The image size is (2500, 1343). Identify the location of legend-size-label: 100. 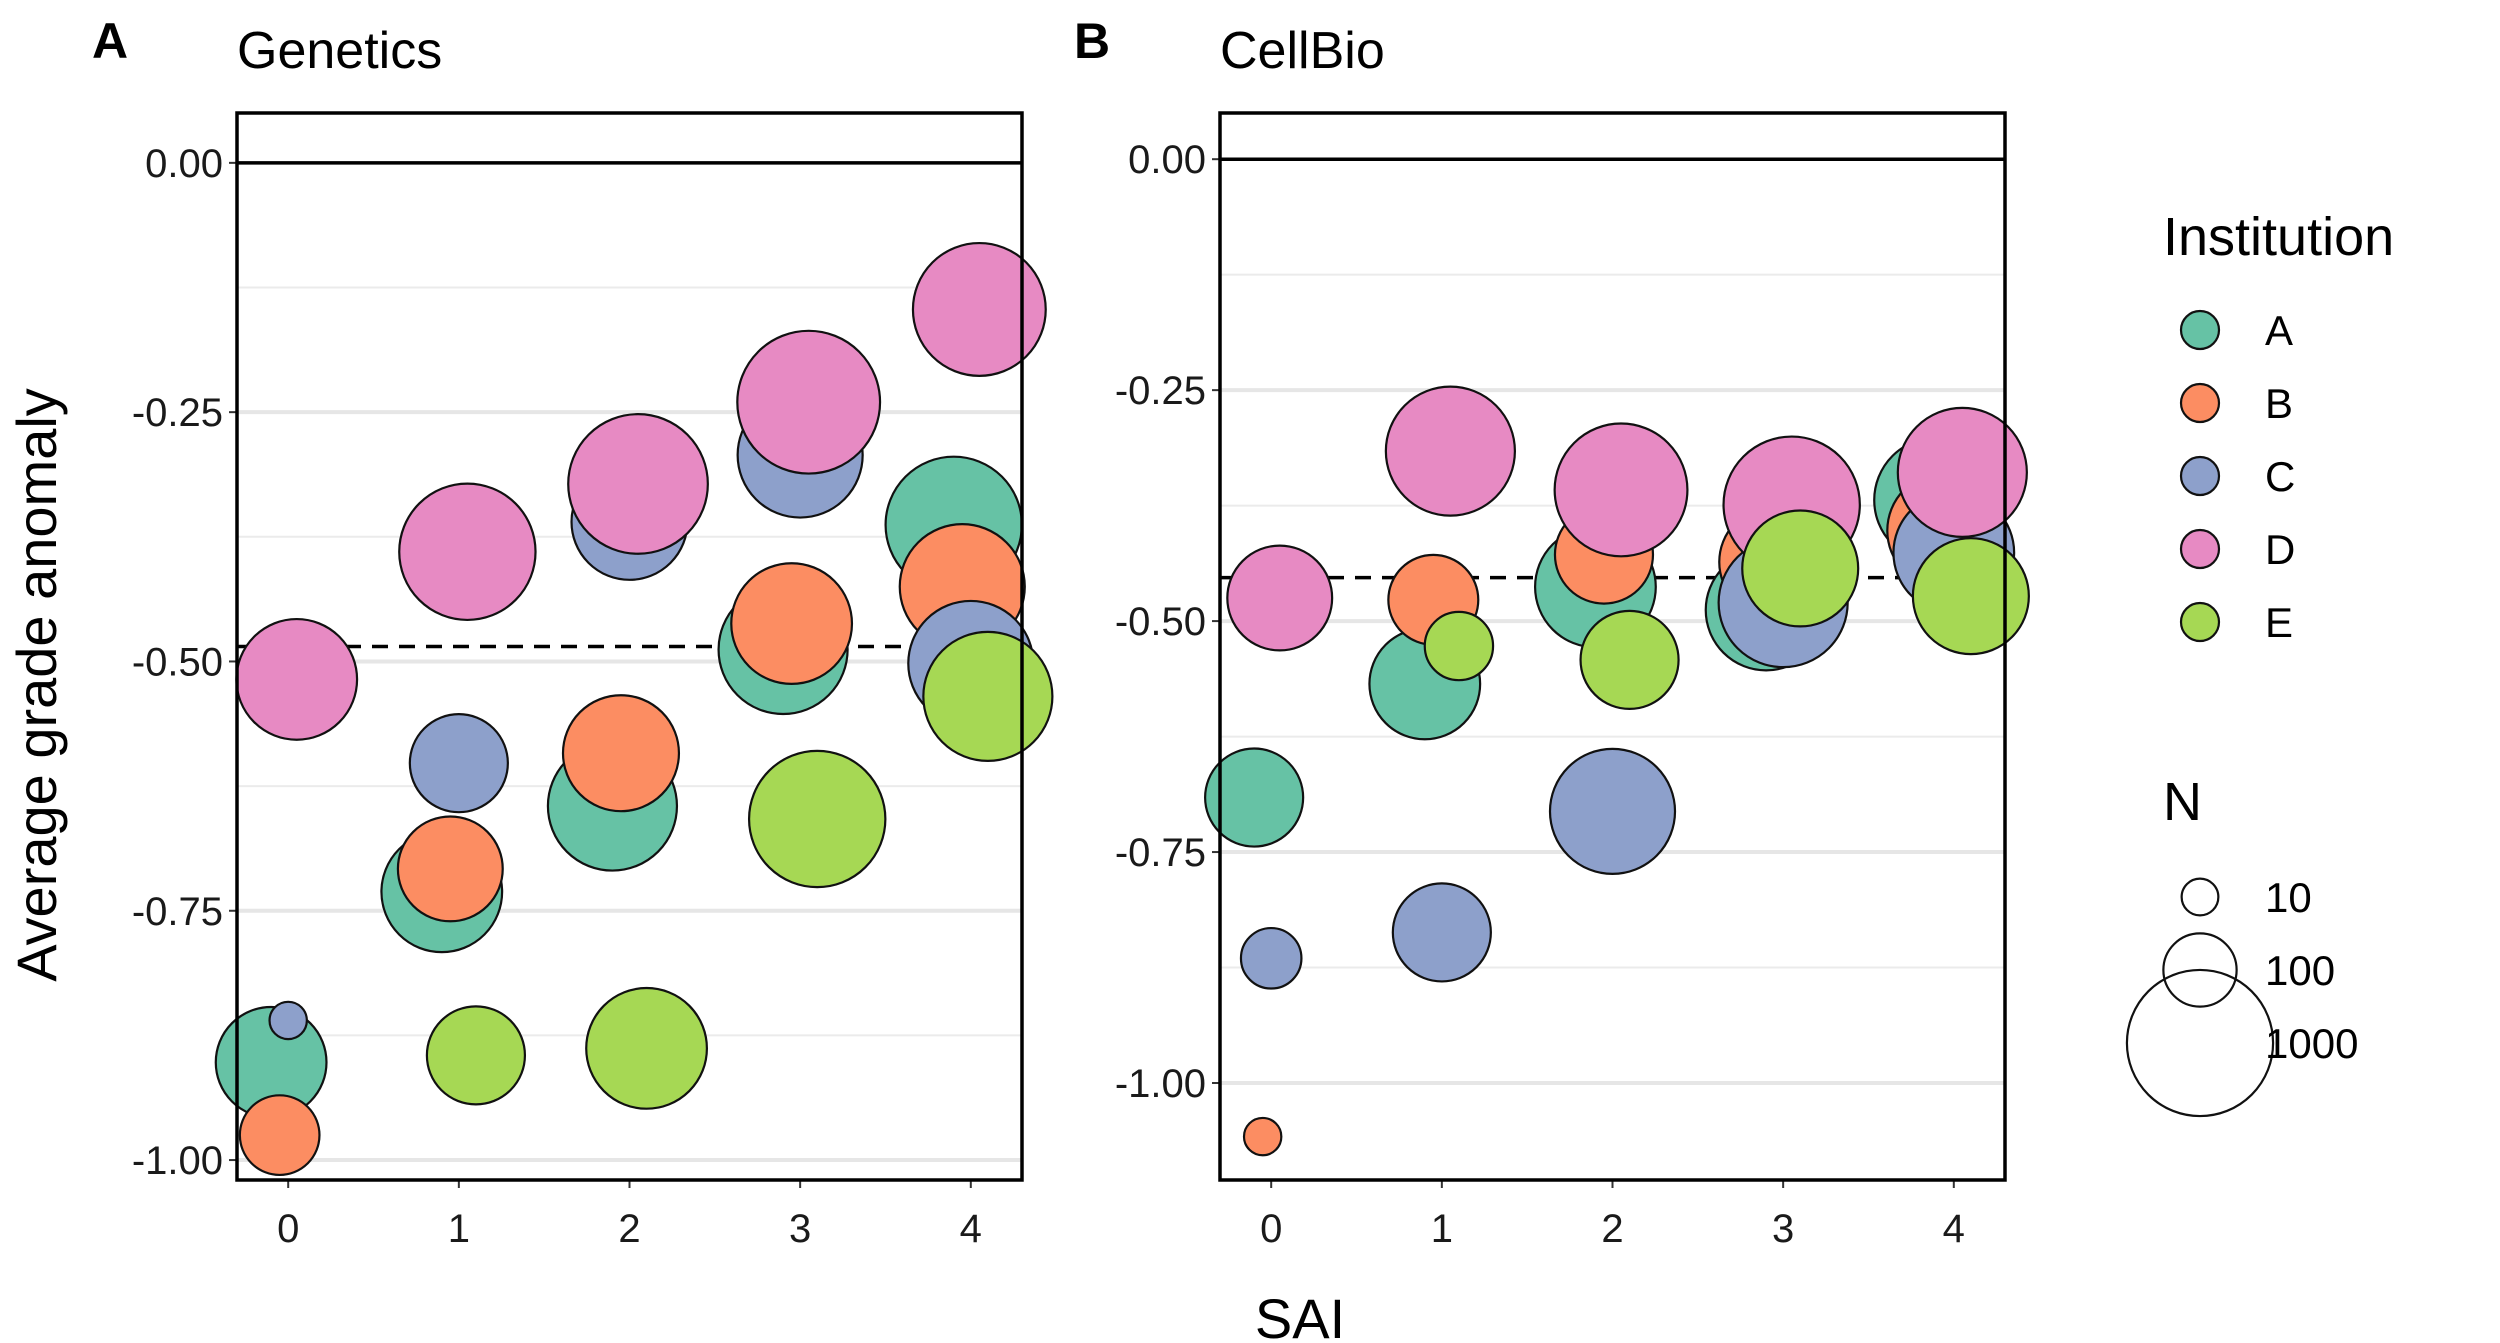
(2300, 970).